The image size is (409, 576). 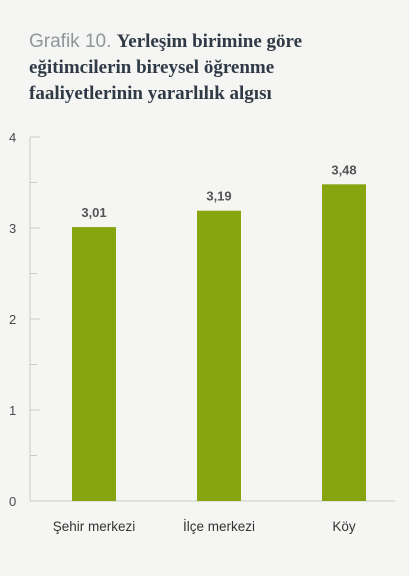 I want to click on data-label: 3,01, so click(x=93, y=212).